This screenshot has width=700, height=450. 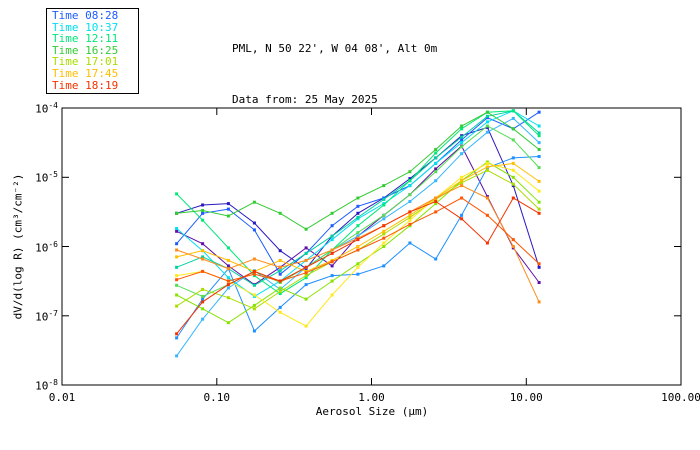 I want to click on legend-item: Time 10:37, so click(x=85, y=27).